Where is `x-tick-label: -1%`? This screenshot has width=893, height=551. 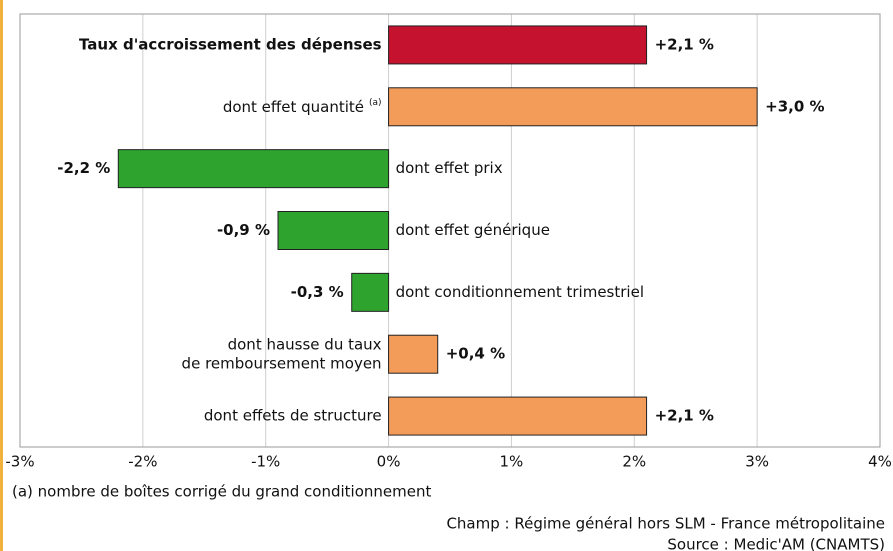 x-tick-label: -1% is located at coordinates (265, 462).